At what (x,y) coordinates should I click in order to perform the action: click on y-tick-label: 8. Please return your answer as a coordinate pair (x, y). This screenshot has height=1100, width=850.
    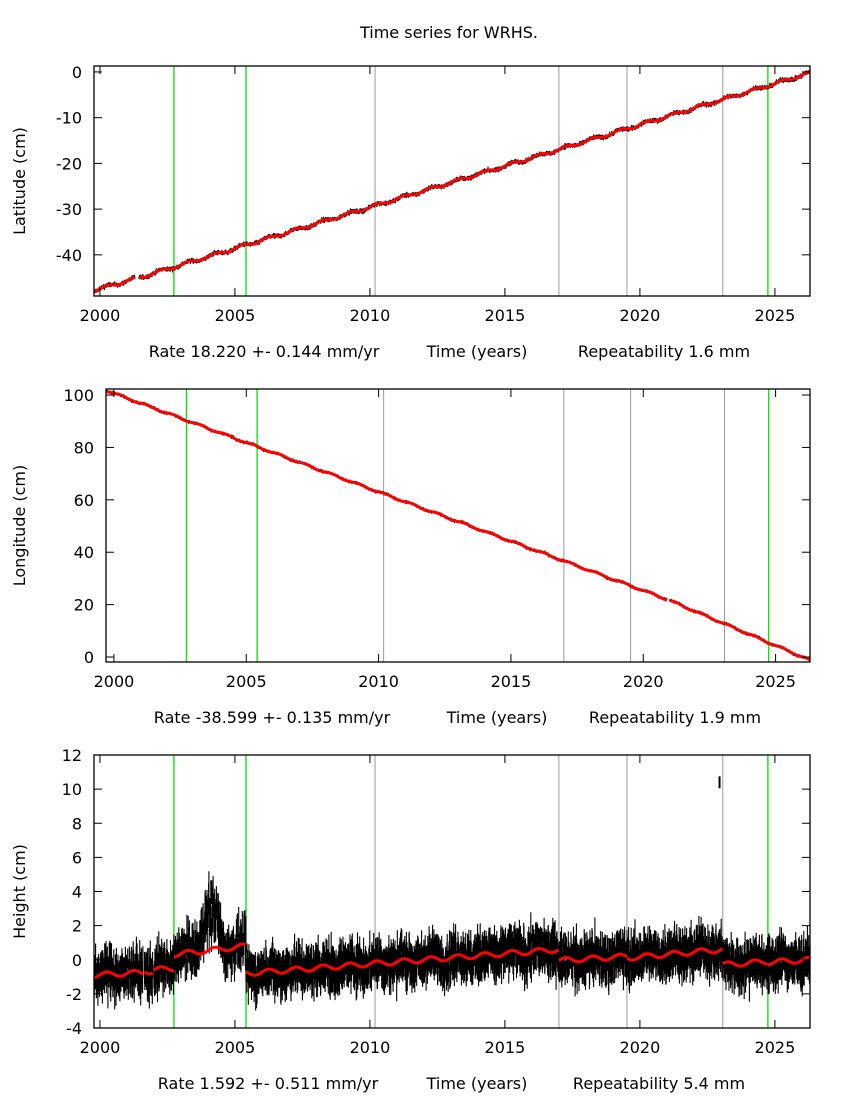
    Looking at the image, I should click on (77, 823).